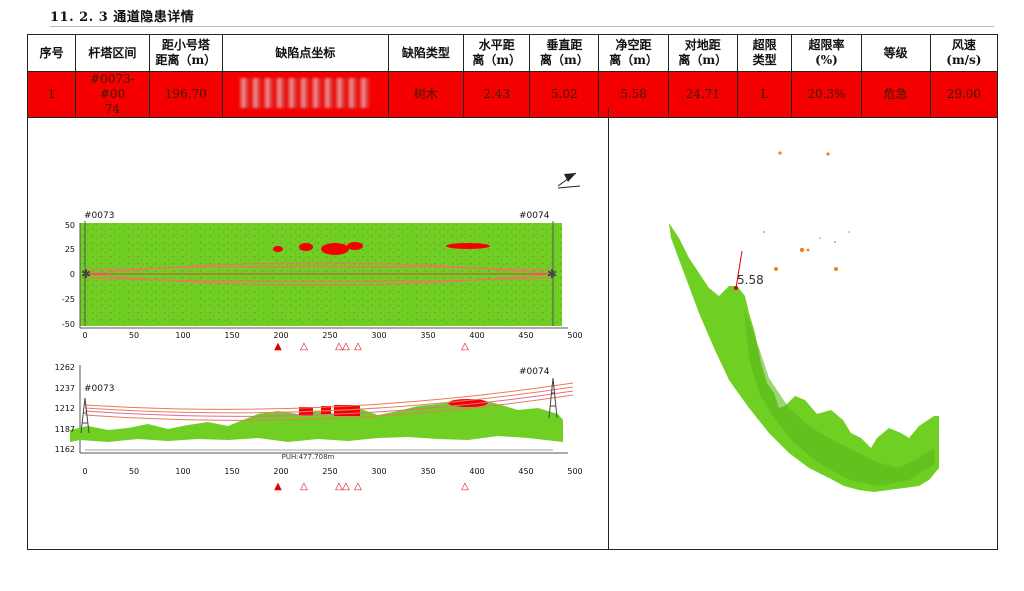 This screenshot has width=1024, height=591. I want to click on profile-tower-right-label: #0074, so click(534, 372).